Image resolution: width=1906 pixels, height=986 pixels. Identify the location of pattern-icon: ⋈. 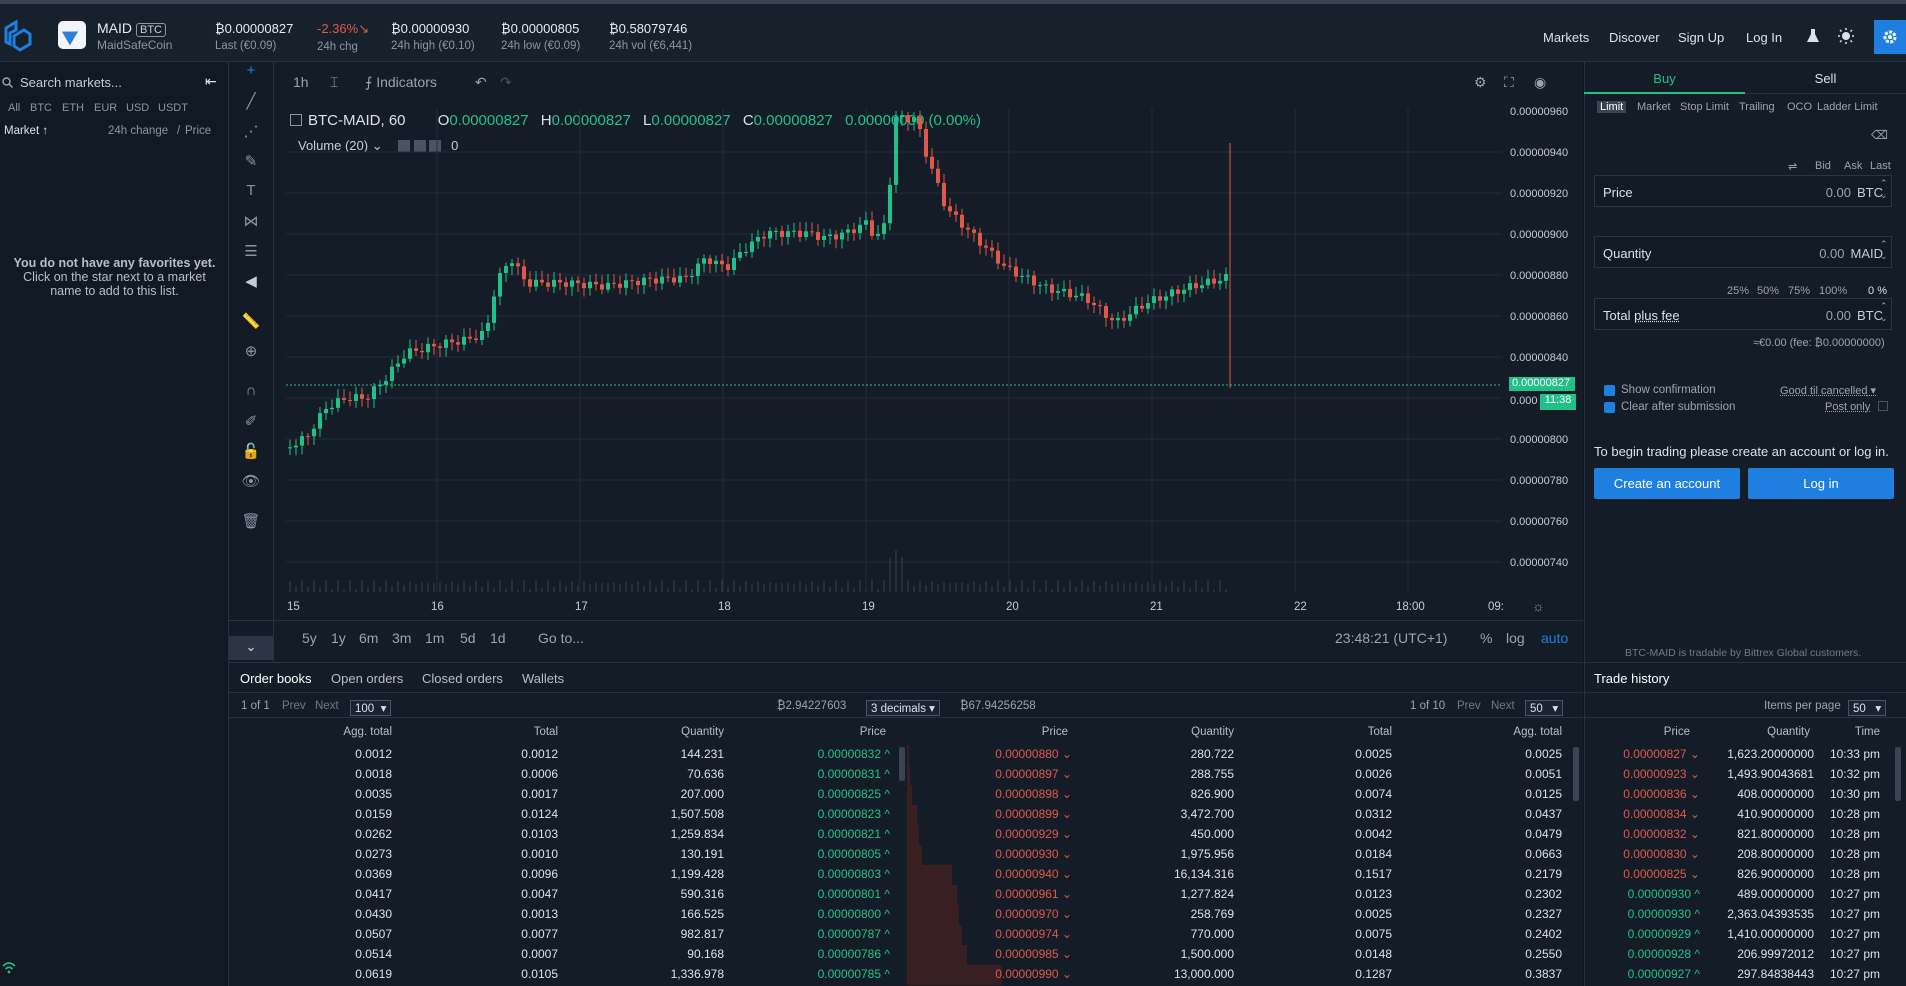
(251, 221).